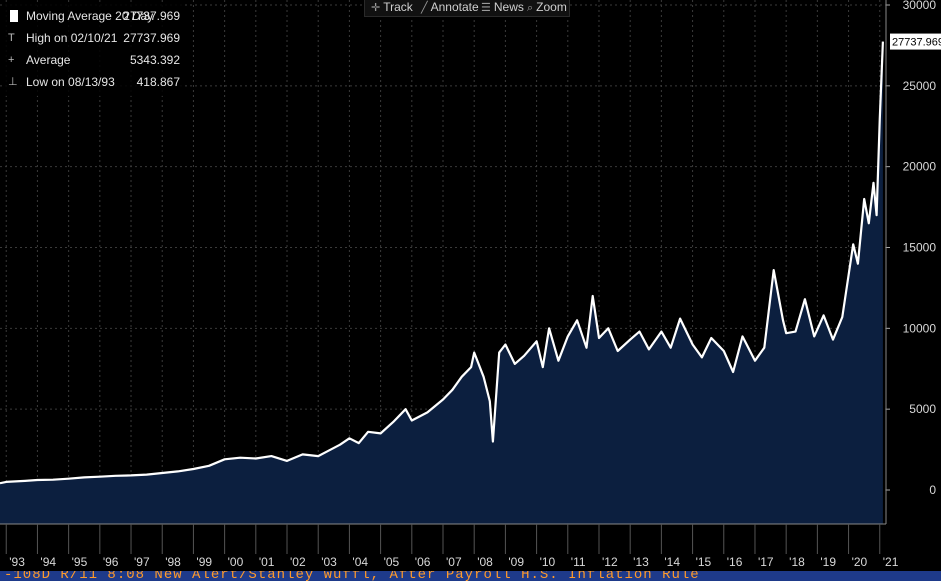 The image size is (941, 581). What do you see at coordinates (142, 562) in the screenshot?
I see `x-tick-label: '97` at bounding box center [142, 562].